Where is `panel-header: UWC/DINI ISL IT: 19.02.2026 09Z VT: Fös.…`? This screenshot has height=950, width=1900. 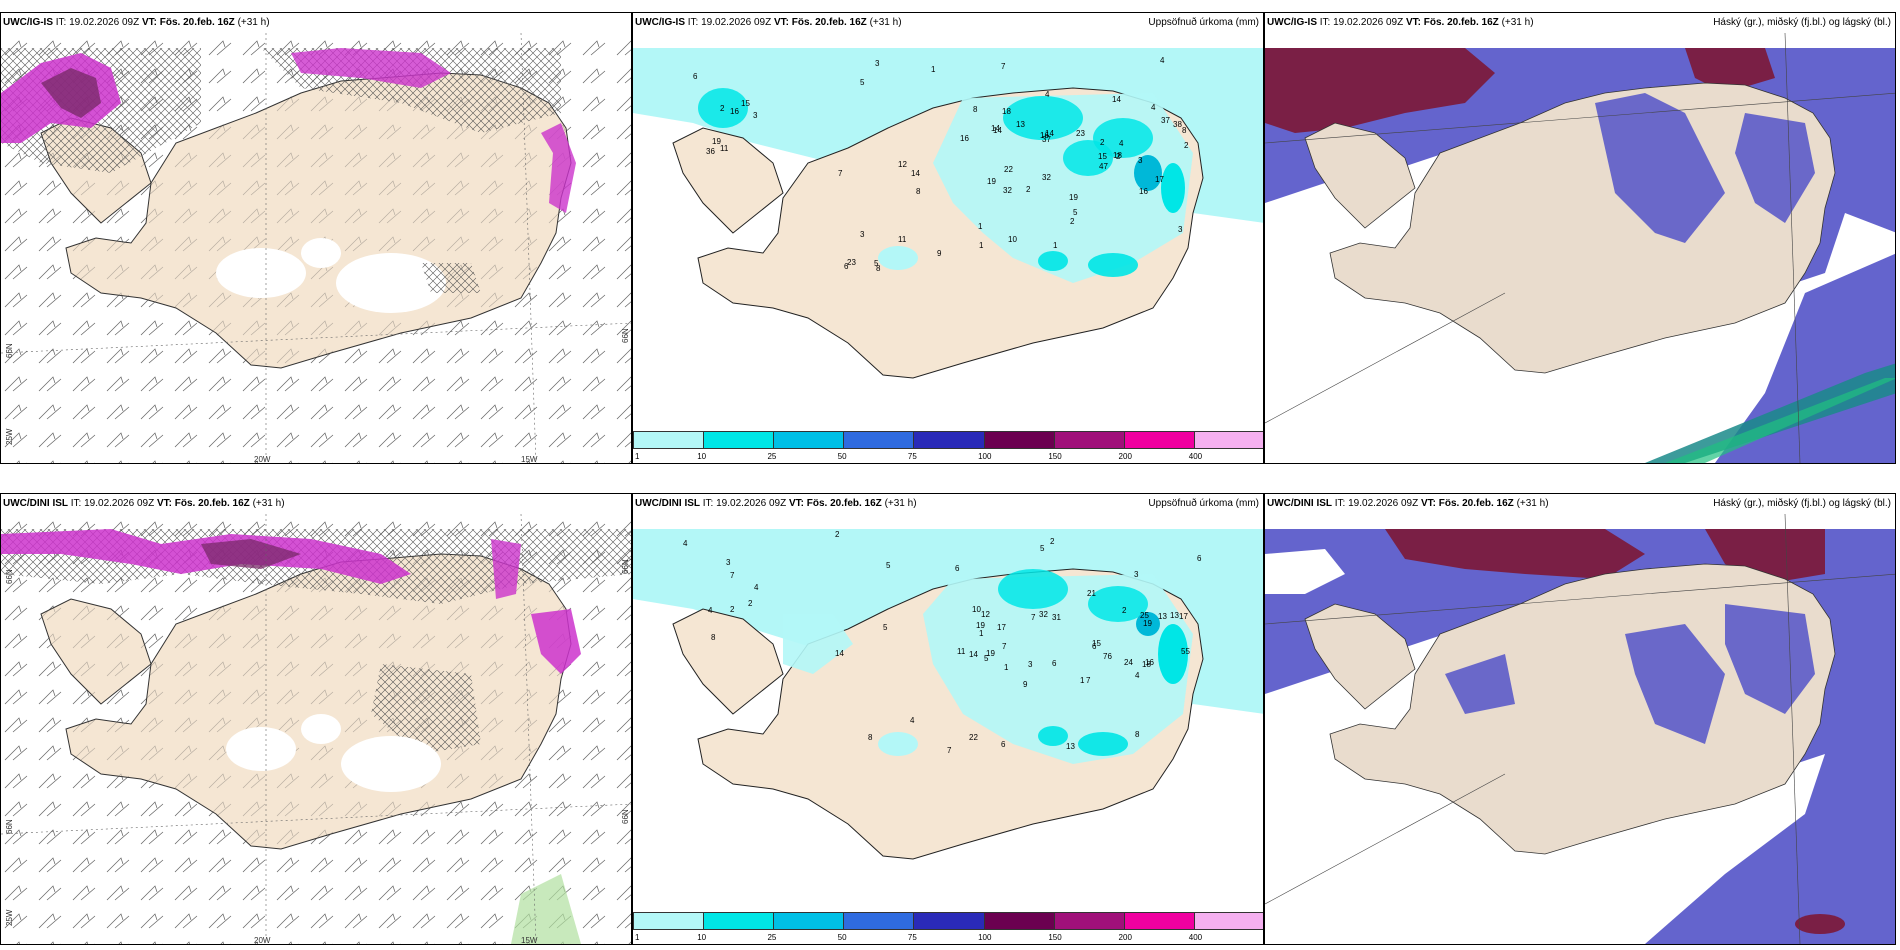
panel-header: UWC/DINI ISL IT: 19.02.2026 09Z VT: Fös.… is located at coordinates (144, 503).